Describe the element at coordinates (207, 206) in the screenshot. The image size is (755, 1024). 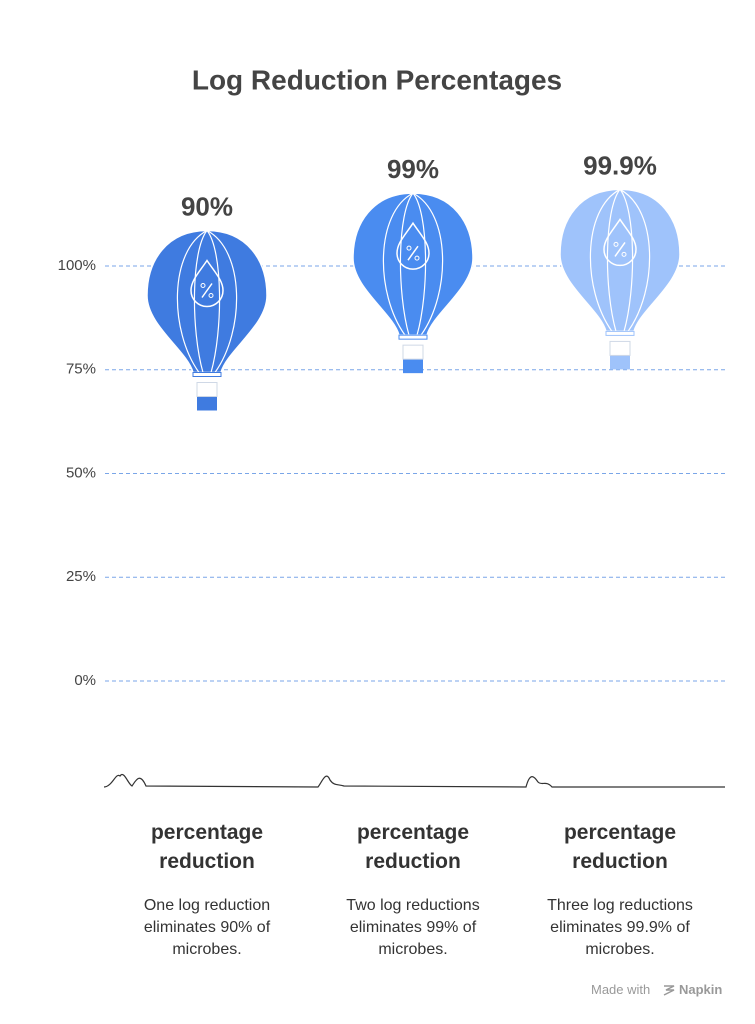
I see `value-label: 90%` at that location.